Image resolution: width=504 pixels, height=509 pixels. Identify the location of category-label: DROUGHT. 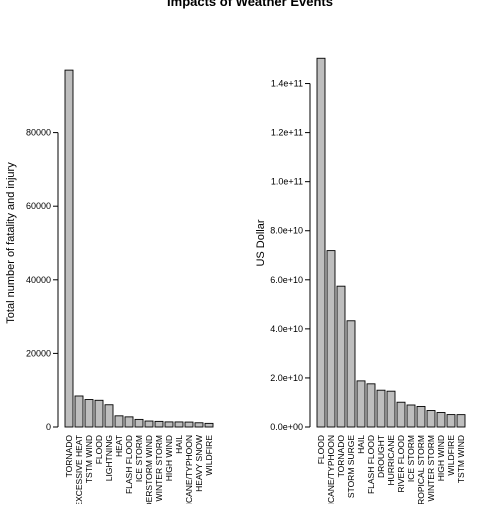
(381, 456).